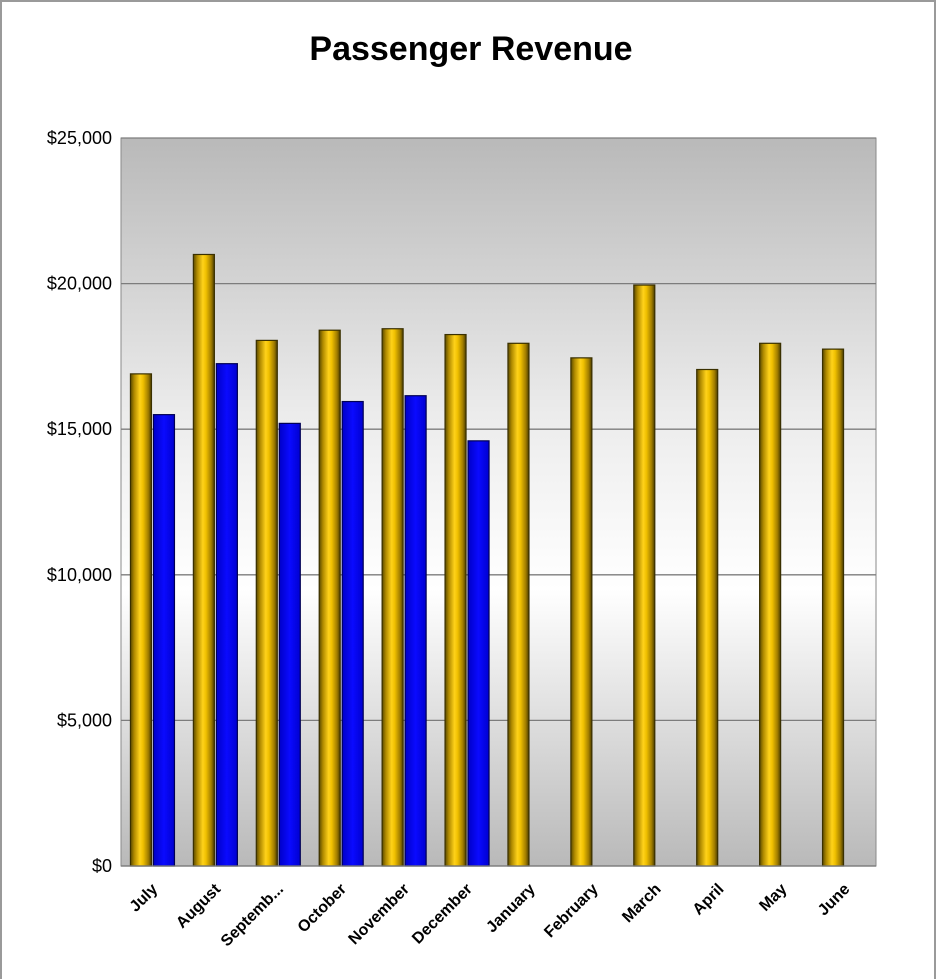 The image size is (942, 979). What do you see at coordinates (322, 908) in the screenshot?
I see `x-tick-label: October` at bounding box center [322, 908].